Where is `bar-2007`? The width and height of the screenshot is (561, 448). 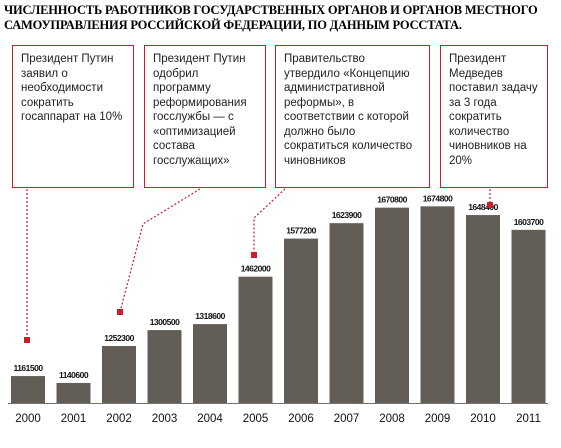 bar-2007 is located at coordinates (346, 313).